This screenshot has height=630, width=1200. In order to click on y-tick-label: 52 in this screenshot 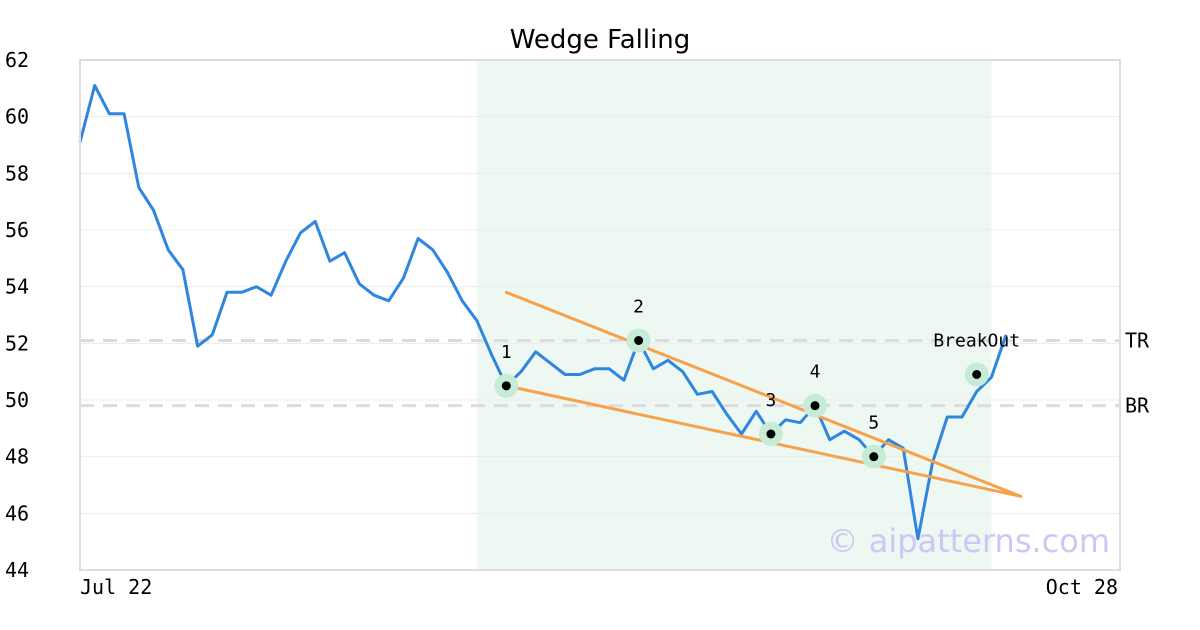, I will do `click(17, 343)`.